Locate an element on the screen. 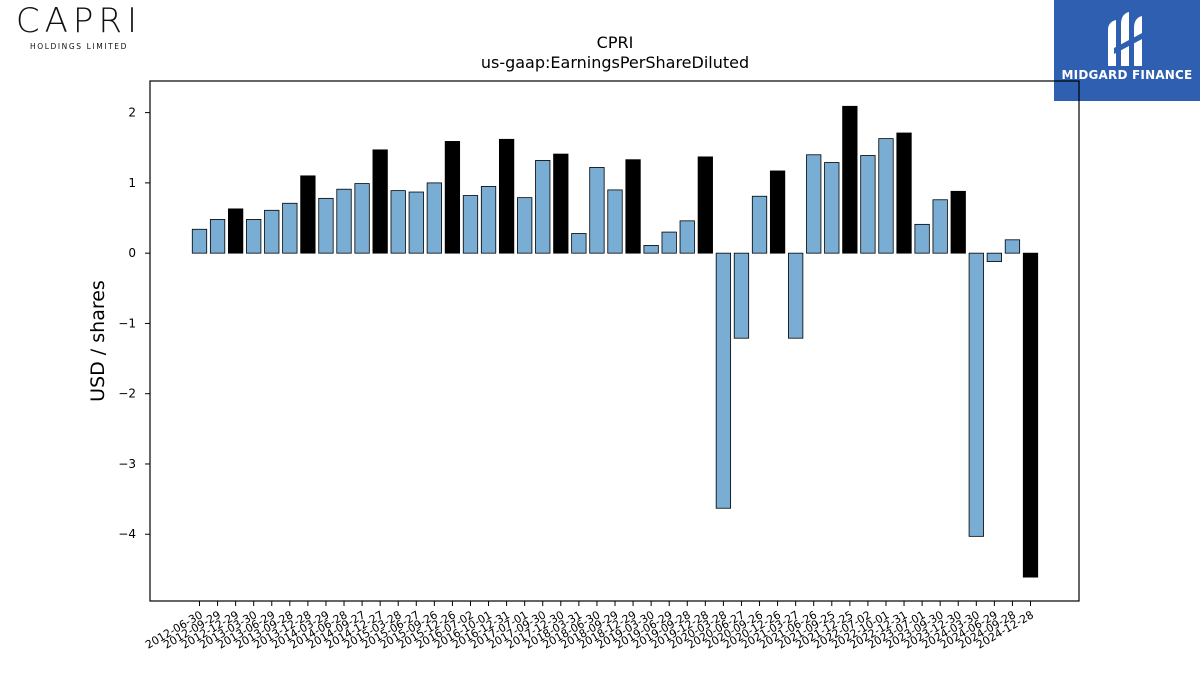 The width and height of the screenshot is (1200, 675). midgard-finance-logo: MIDGARD FINANCE is located at coordinates (1127, 50).